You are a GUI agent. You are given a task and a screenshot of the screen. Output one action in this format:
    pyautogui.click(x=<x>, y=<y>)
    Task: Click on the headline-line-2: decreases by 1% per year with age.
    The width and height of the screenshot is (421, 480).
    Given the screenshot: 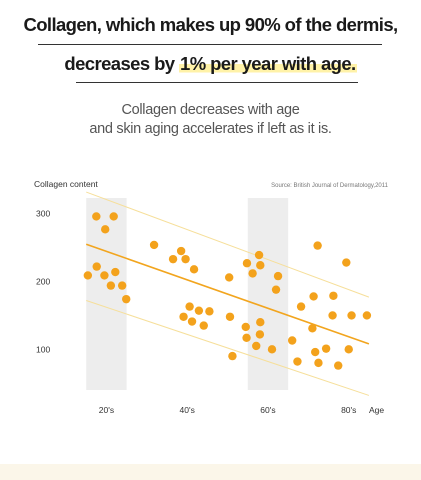 What is the action you would take?
    pyautogui.click(x=210, y=64)
    